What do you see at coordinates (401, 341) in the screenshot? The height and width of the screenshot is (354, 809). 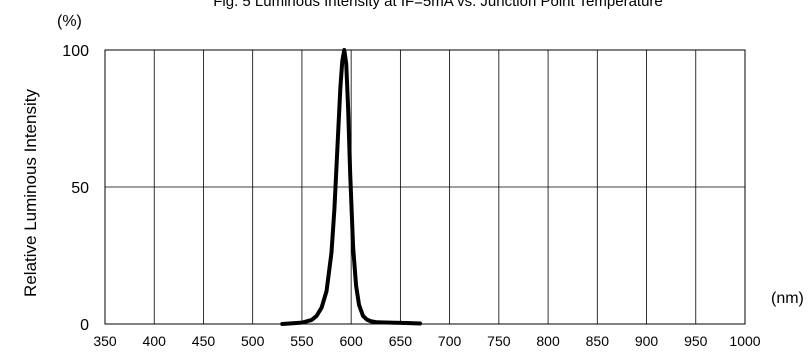 I see `x-tick-label: 650` at bounding box center [401, 341].